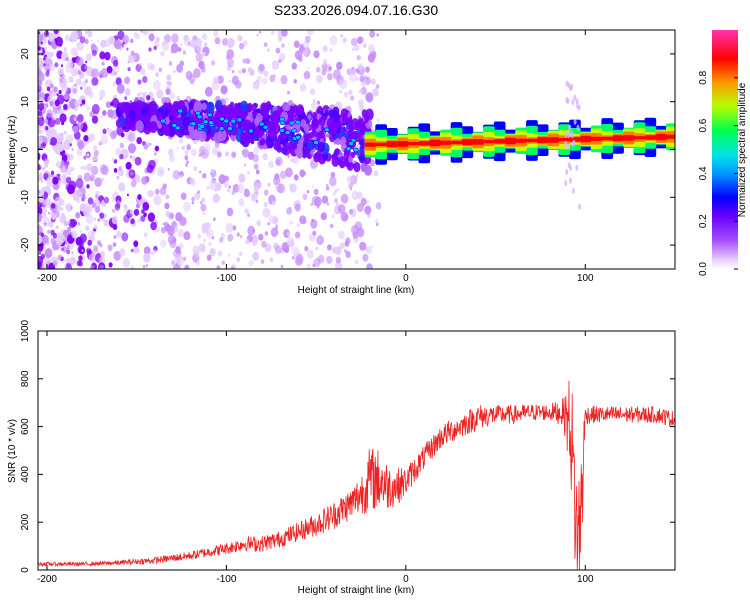 This screenshot has height=600, width=750. What do you see at coordinates (25, 244) in the screenshot?
I see `y-tick-label: -20` at bounding box center [25, 244].